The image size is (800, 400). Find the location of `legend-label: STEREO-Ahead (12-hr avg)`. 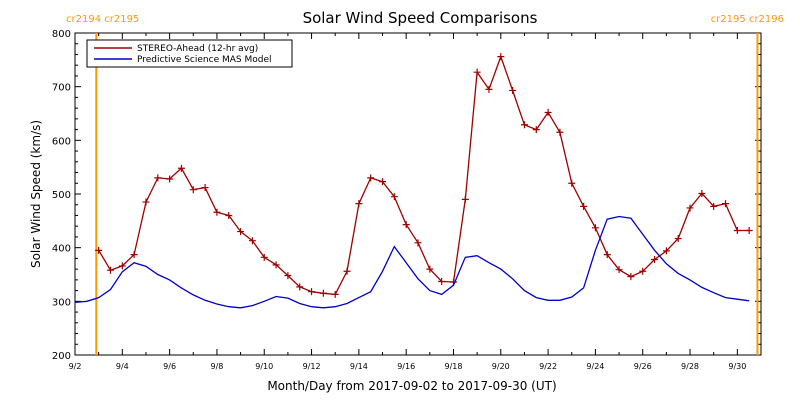

legend-label: STEREO-Ahead (12-hr avg) is located at coordinates (197, 49).